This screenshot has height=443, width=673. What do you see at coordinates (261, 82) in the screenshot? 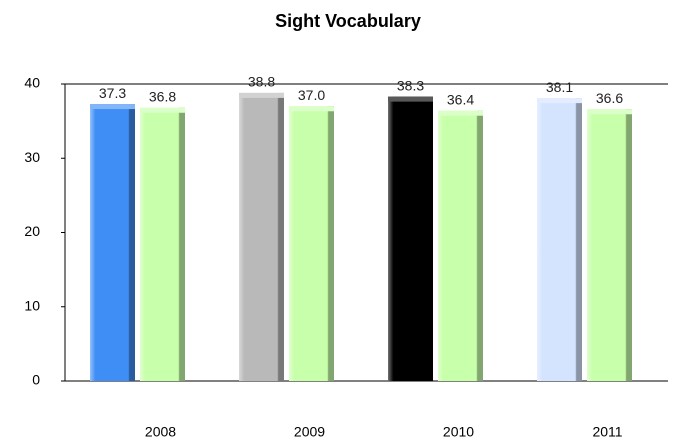
I see `value-label: 38.8` at bounding box center [261, 82].